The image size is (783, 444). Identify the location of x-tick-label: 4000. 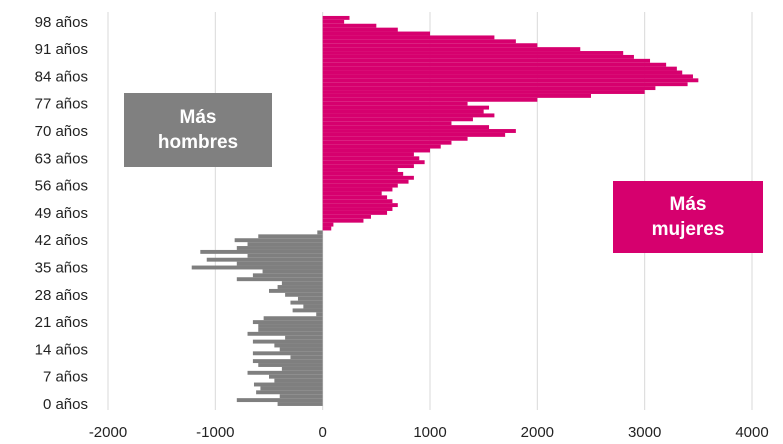
(751, 432).